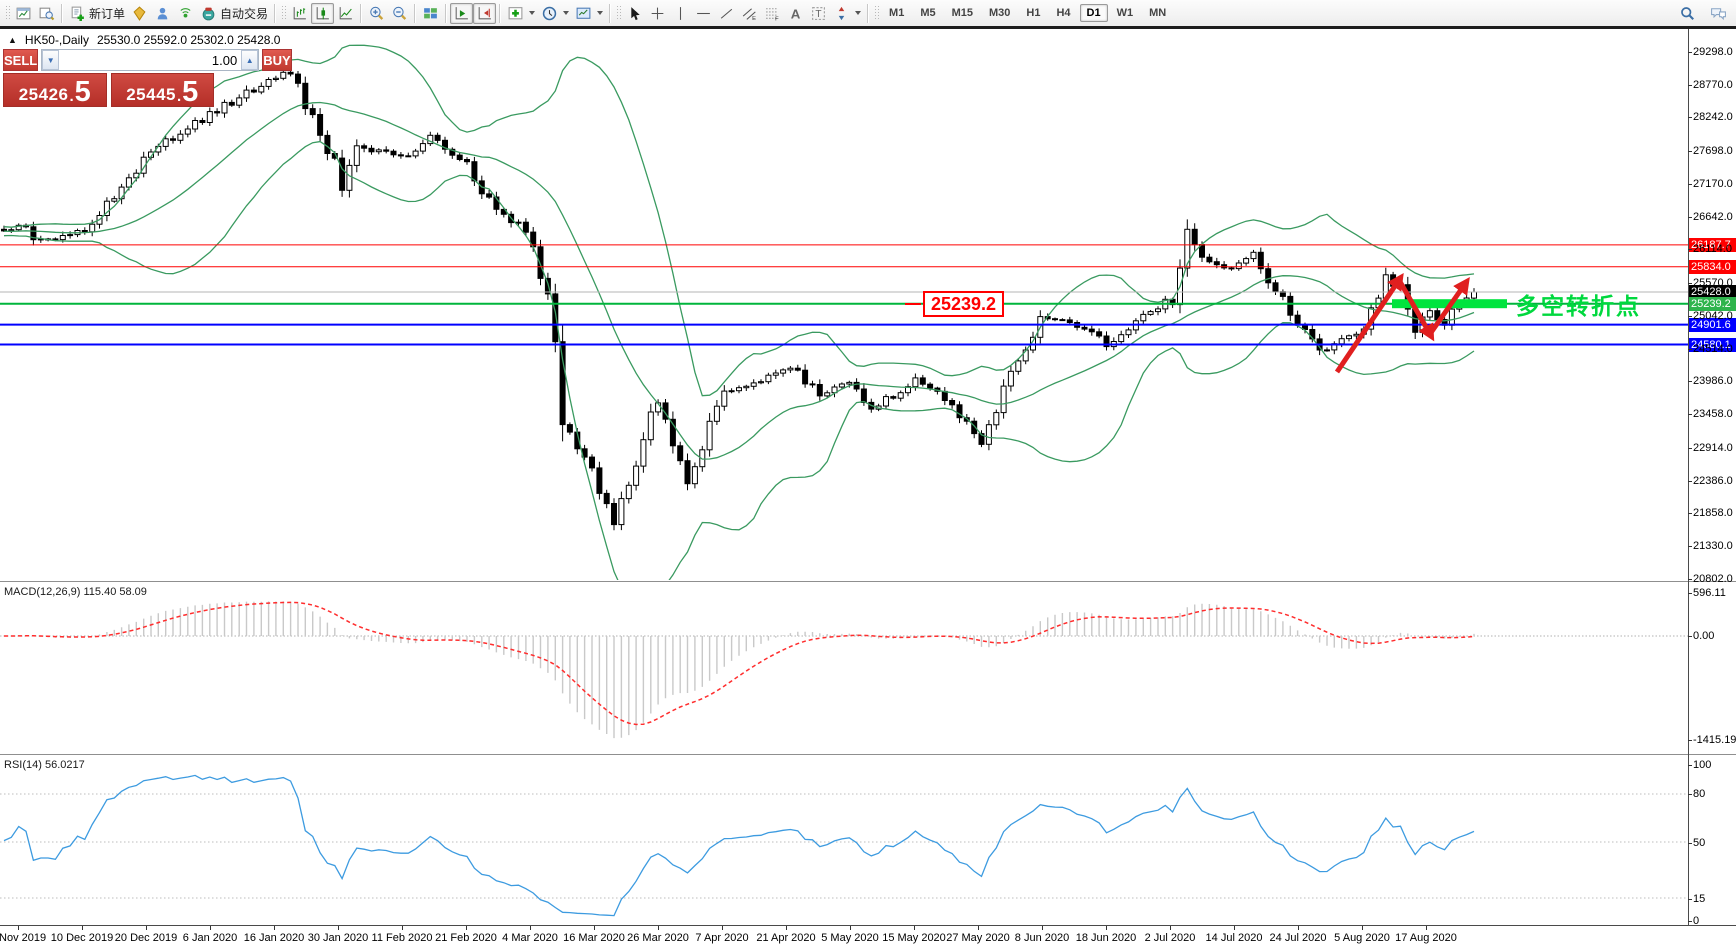 This screenshot has width=1736, height=947. I want to click on price-callout-label: 25239.2, so click(964, 303).